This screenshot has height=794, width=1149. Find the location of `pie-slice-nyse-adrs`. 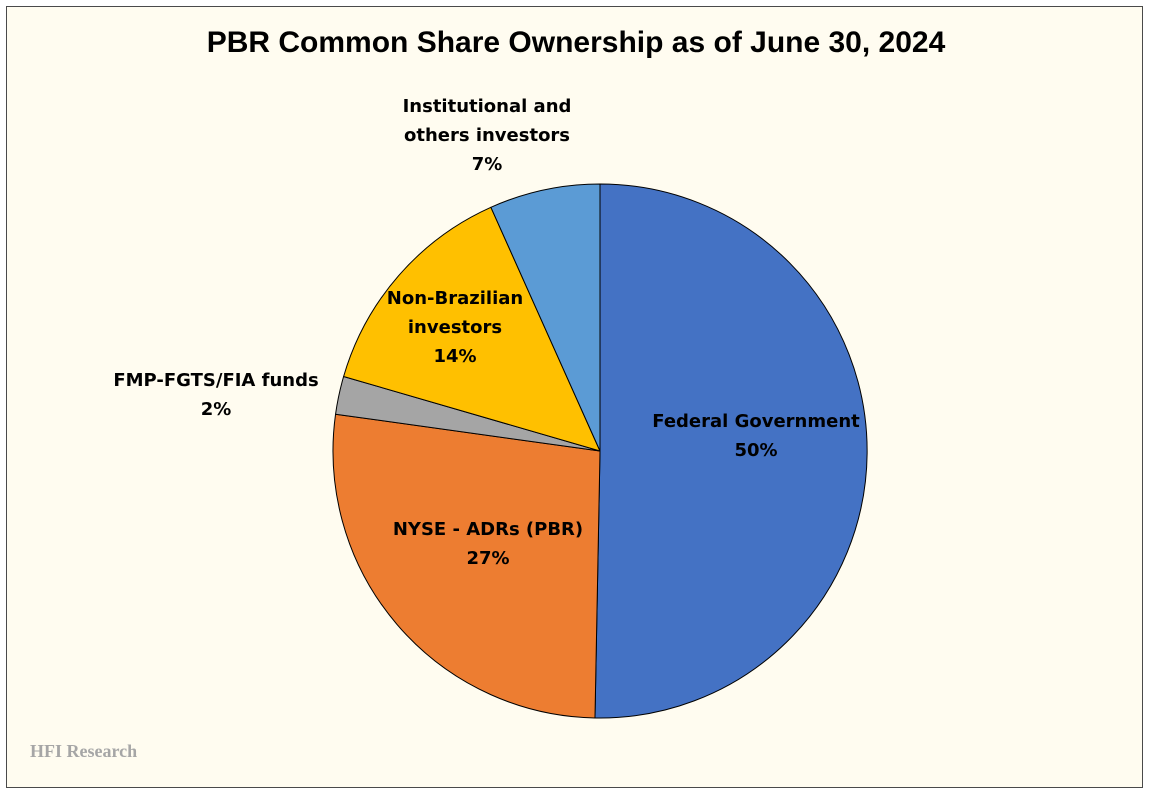

pie-slice-nyse-adrs is located at coordinates (466, 566).